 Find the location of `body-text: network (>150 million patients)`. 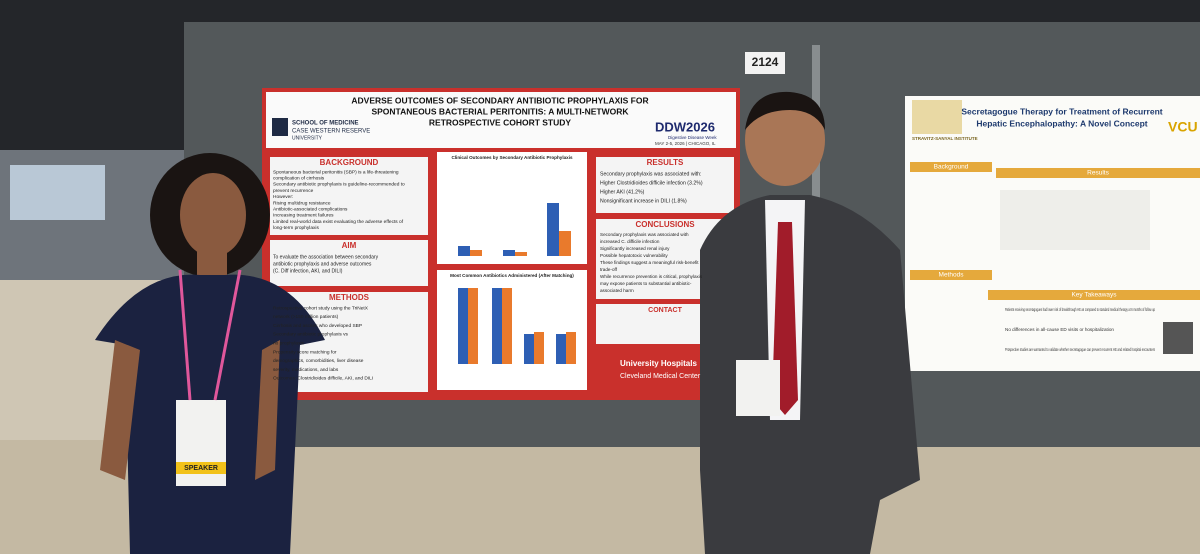

body-text: network (>150 million patients) is located at coordinates (306, 317).